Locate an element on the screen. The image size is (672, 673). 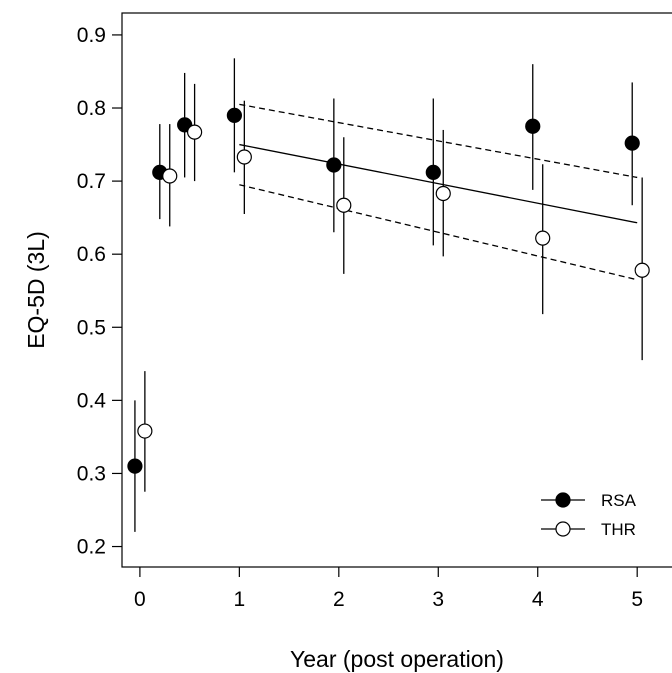
x-tick-label-1: 1 is located at coordinates (240, 599).